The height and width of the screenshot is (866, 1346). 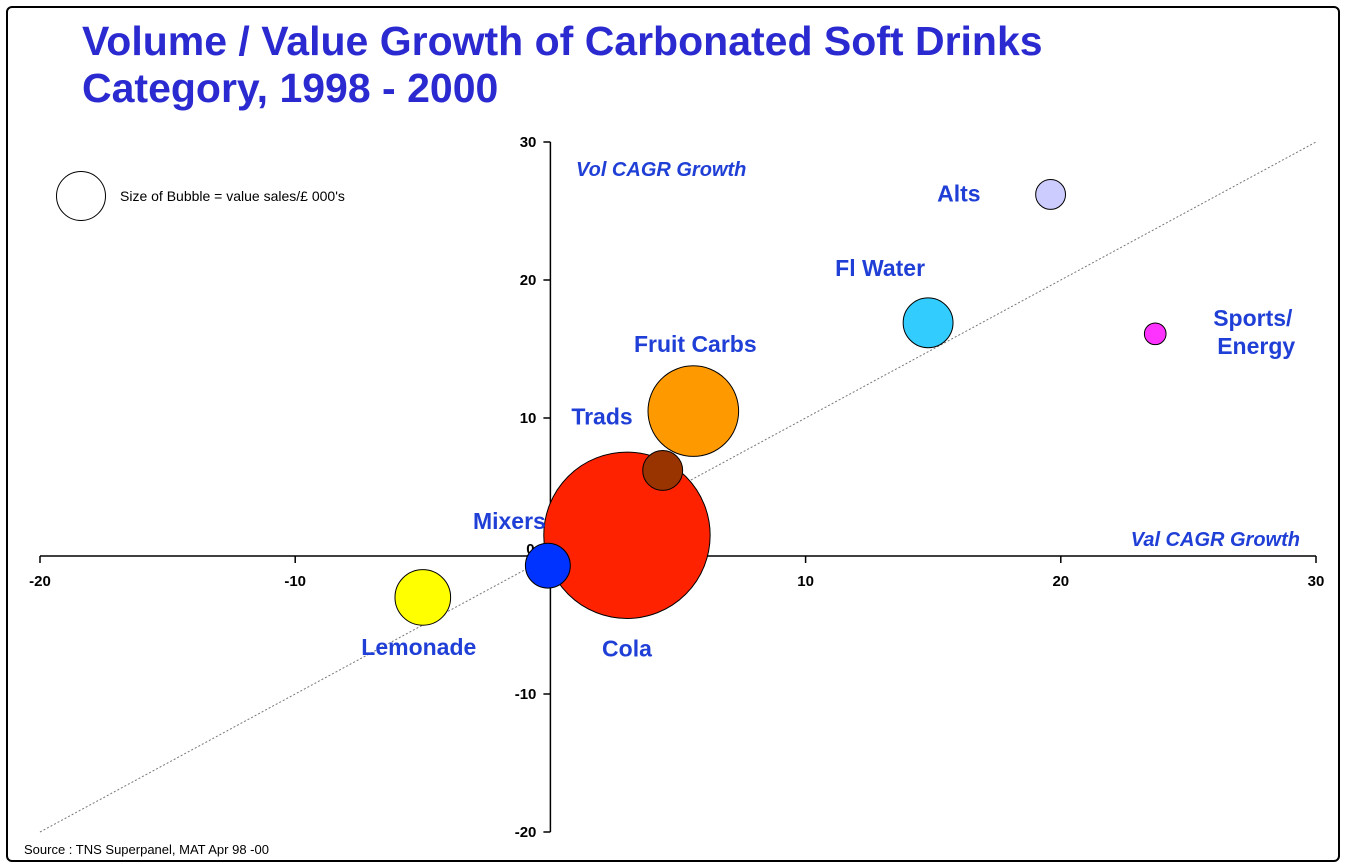 I want to click on bubble-size-legend: Size of Bubble = value sales/£ 000's, so click(x=200, y=196).